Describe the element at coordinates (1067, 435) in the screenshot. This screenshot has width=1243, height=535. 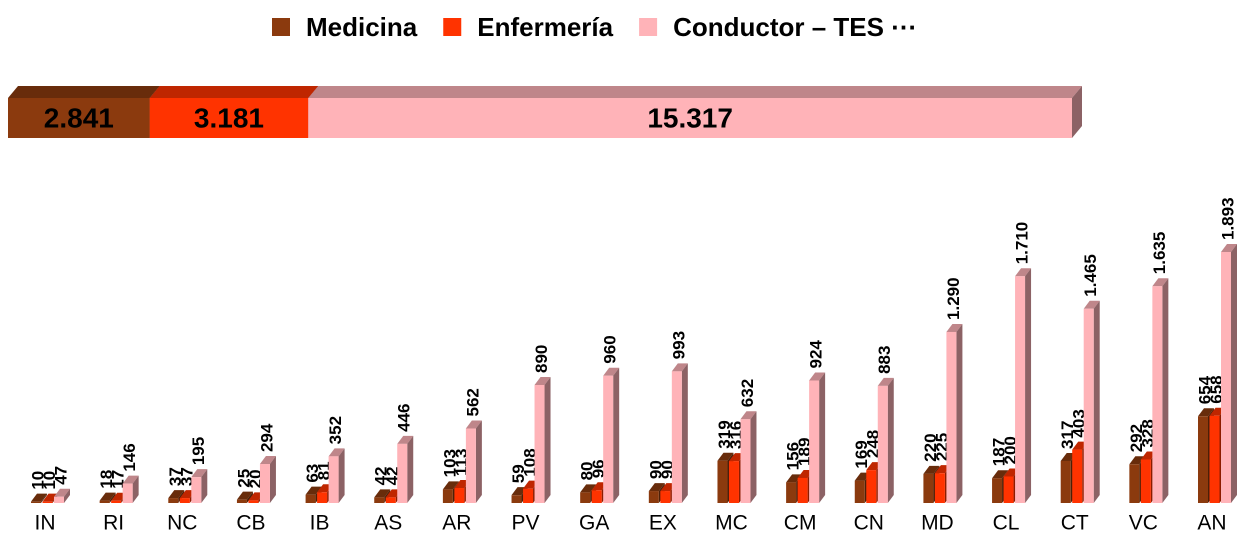
I see `data-label: 317` at that location.